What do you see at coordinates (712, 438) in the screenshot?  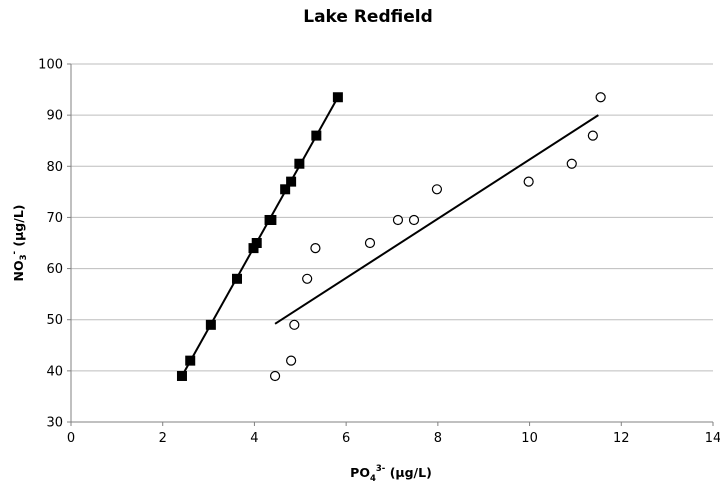 I see `x-tick-14: 14` at bounding box center [712, 438].